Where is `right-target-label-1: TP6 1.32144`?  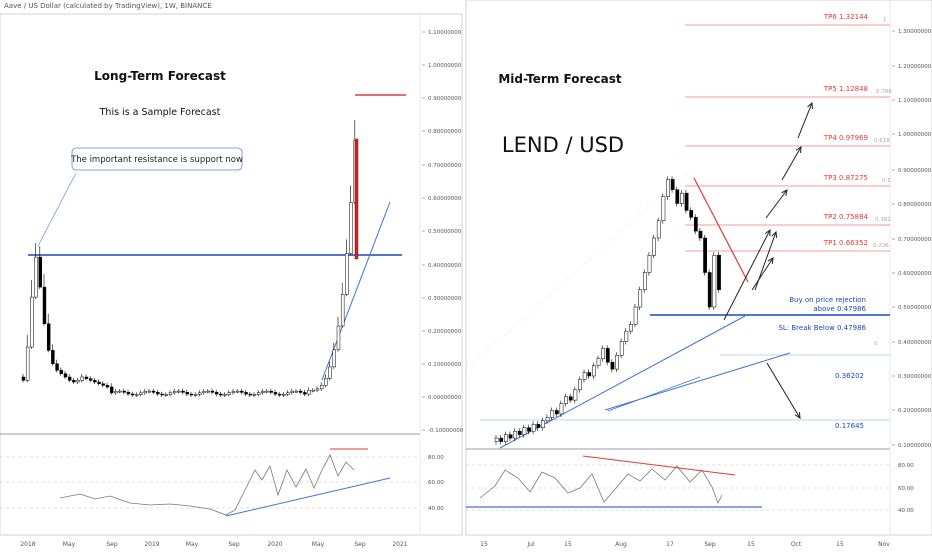
right-target-label-1: TP6 1.32144 is located at coordinates (846, 17).